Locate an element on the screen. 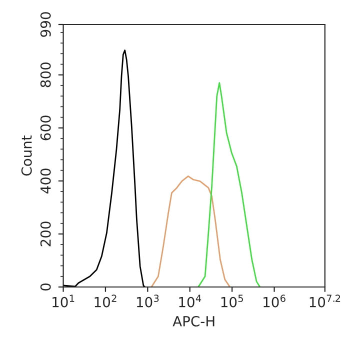 This screenshot has height=350, width=342. y-tick-label: 0 is located at coordinates (45, 287).